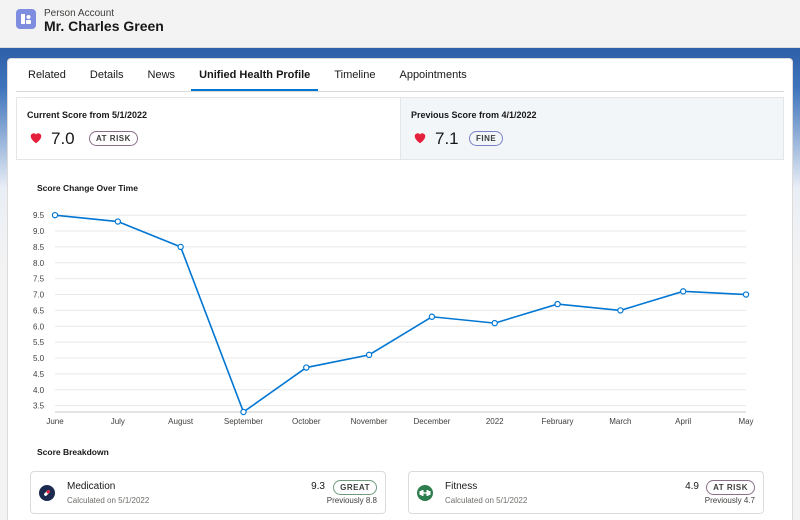 The width and height of the screenshot is (800, 520). Describe the element at coordinates (106, 75) in the screenshot. I see `tab-details: Details` at that location.